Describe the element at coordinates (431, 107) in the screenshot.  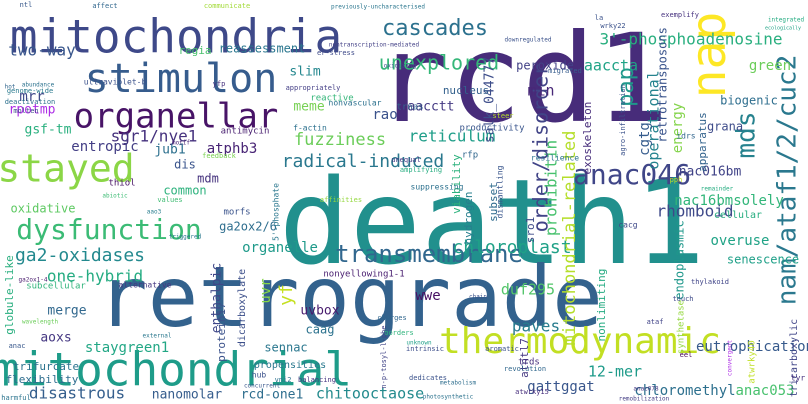
I see `word-aacctt: aacctt` at that location.